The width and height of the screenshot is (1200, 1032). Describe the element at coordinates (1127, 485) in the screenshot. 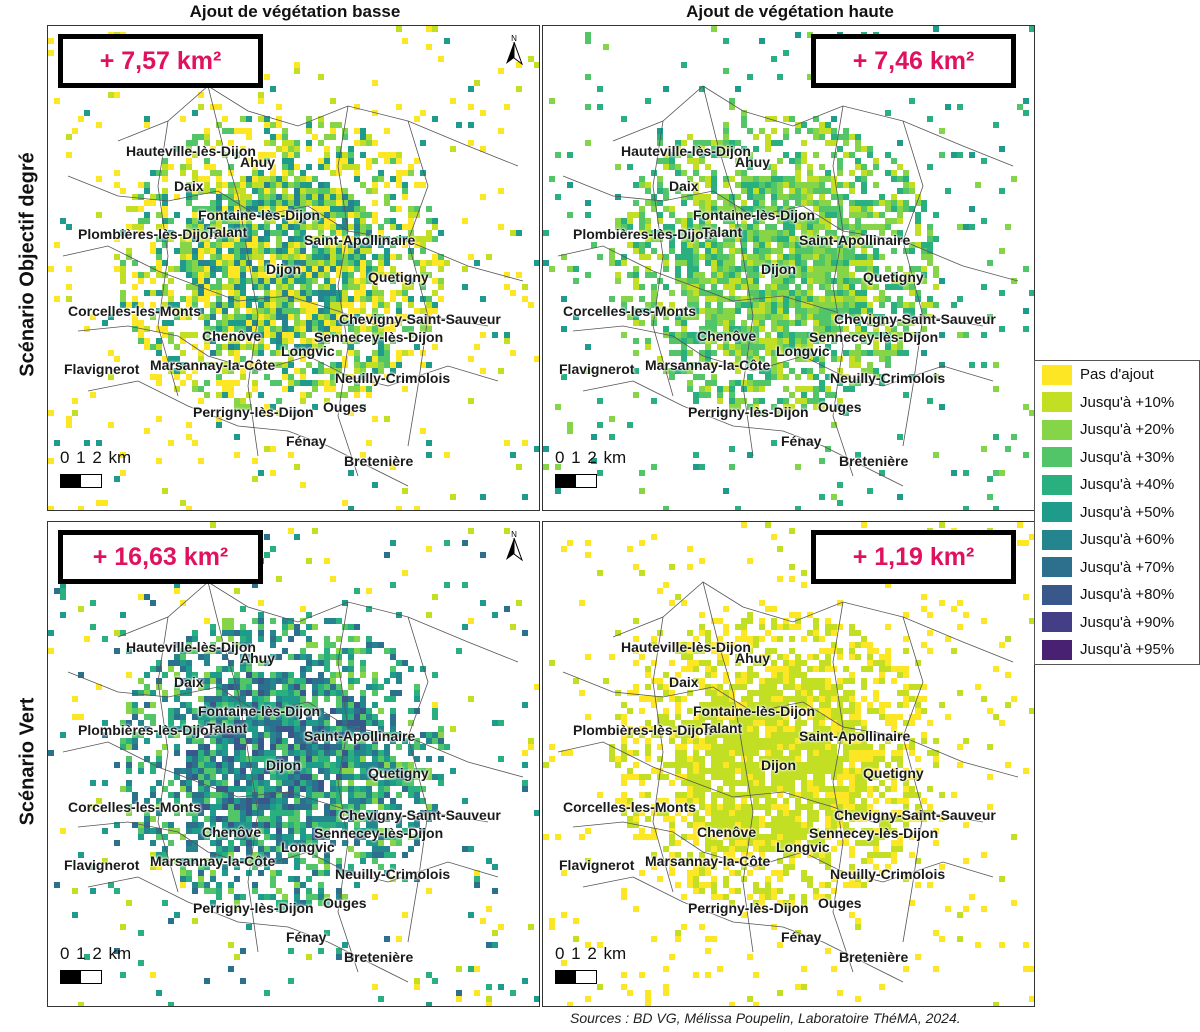

I see `legend-label: Jusqu'à +40%` at that location.